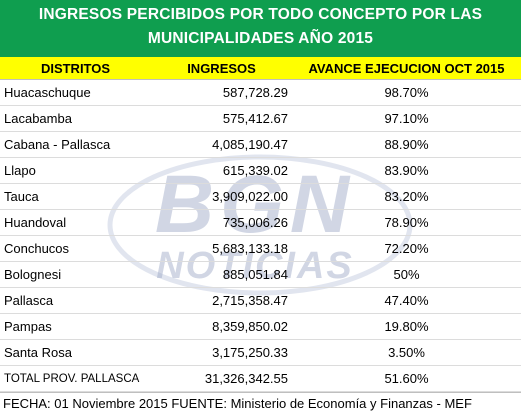 The height and width of the screenshot is (416, 521). I want to click on table-row: Bolognesi 885,051.84 50%, so click(260, 274).